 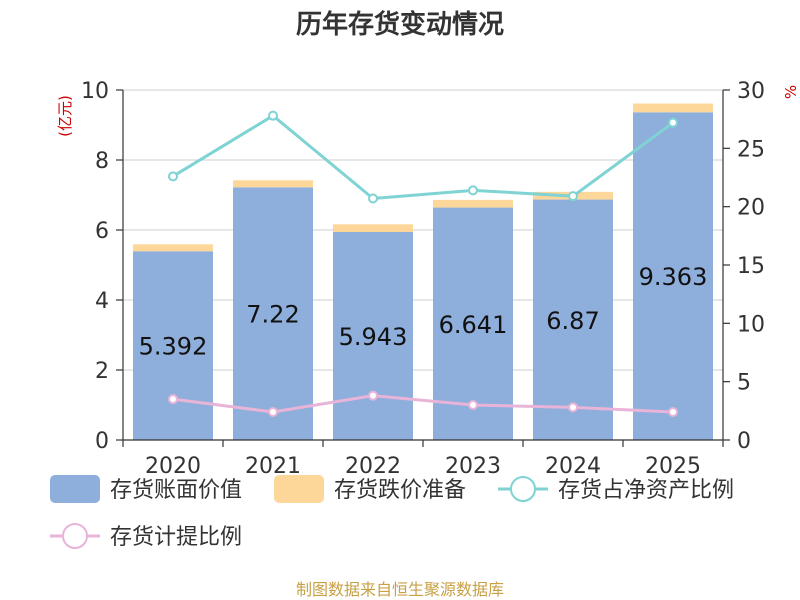 What do you see at coordinates (273, 466) in the screenshot?
I see `x-axis-category-label: 2021` at bounding box center [273, 466].